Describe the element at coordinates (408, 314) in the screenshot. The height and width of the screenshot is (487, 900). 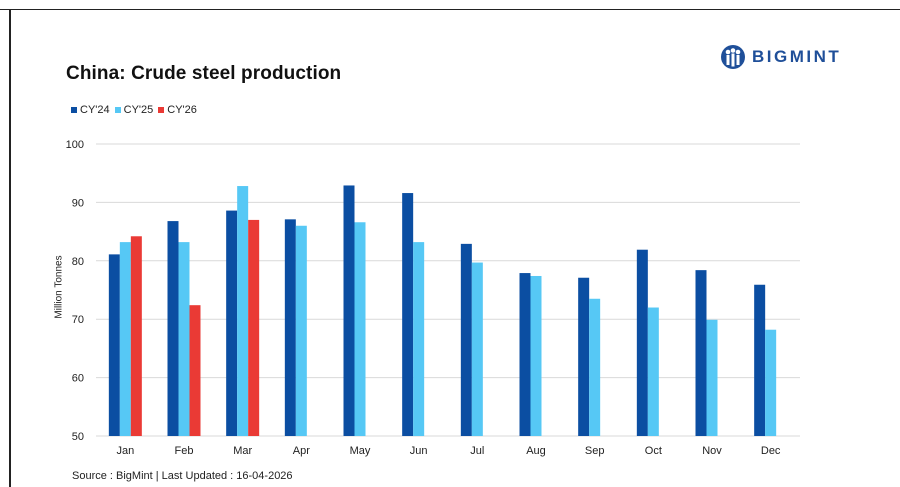
I see `bar-cy24-jun` at that location.